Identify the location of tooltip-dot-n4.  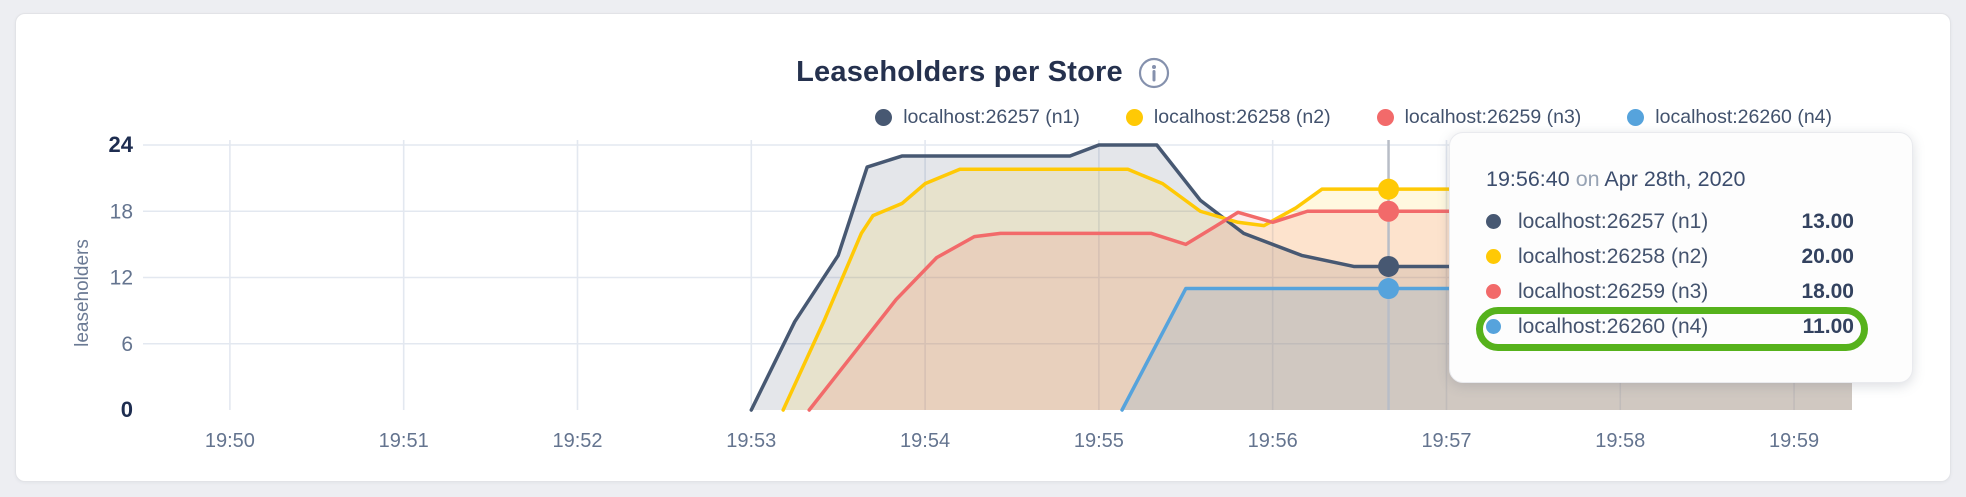
(1493, 326).